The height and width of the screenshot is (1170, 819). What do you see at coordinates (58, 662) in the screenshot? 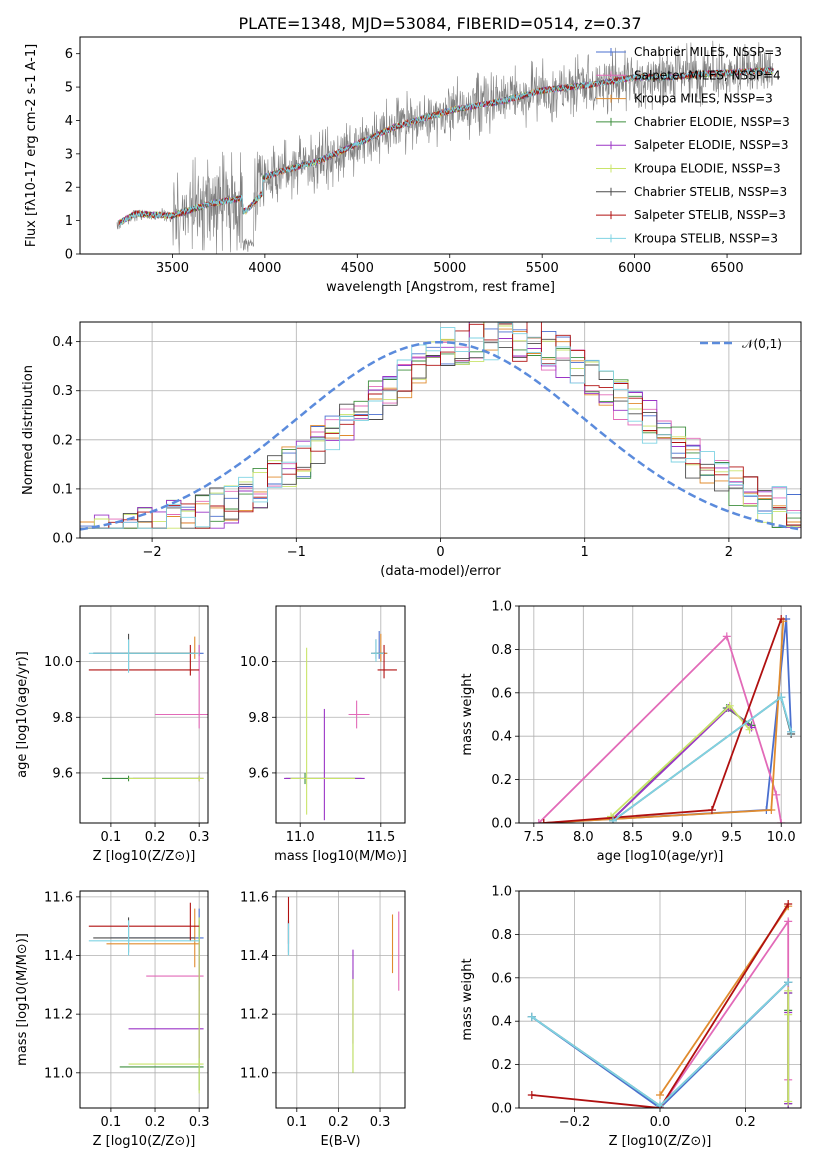
I see `ytick-label-age_vs_Z-2: 10.0` at bounding box center [58, 662].